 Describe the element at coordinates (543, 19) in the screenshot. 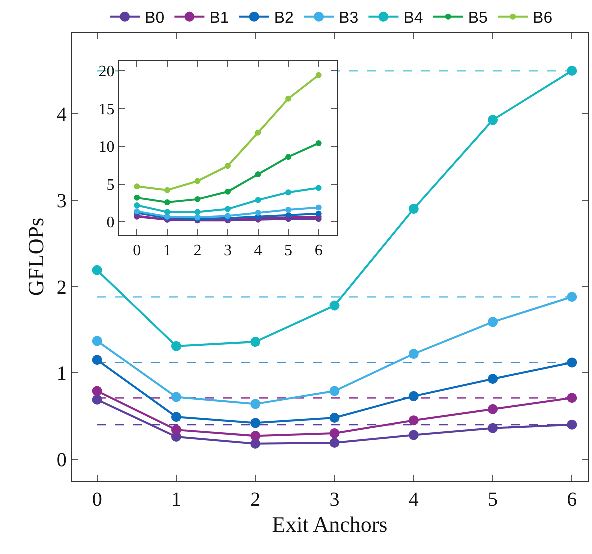

I see `legend-label: B6` at that location.